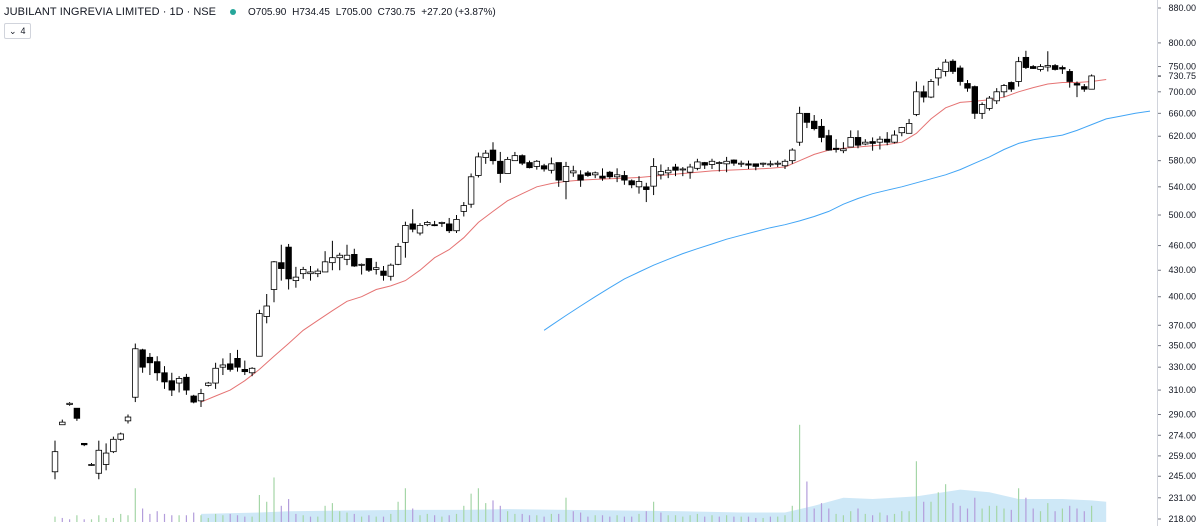  What do you see at coordinates (1182, 136) in the screenshot?
I see `price-tick-label: 620.00` at bounding box center [1182, 136].